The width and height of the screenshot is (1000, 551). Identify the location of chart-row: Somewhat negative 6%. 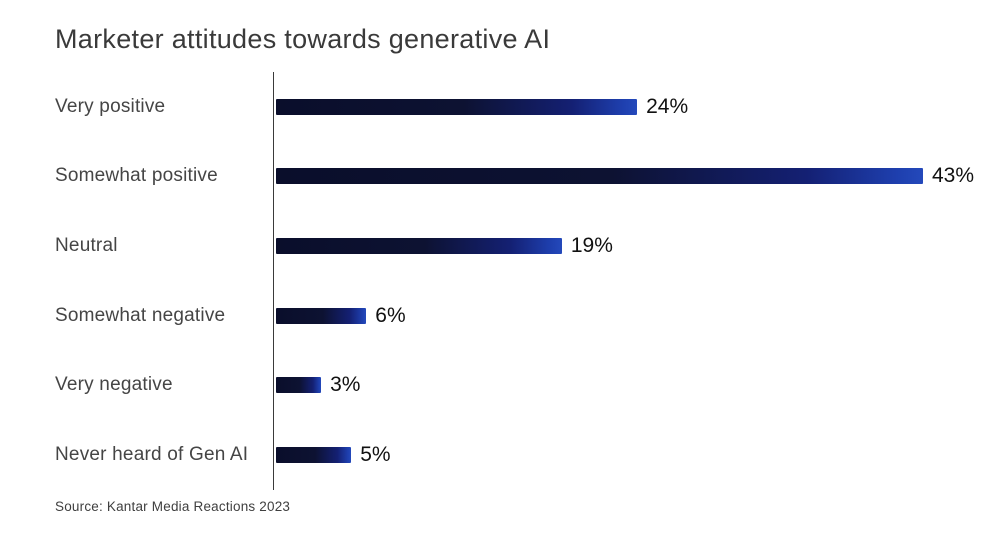
(522, 315).